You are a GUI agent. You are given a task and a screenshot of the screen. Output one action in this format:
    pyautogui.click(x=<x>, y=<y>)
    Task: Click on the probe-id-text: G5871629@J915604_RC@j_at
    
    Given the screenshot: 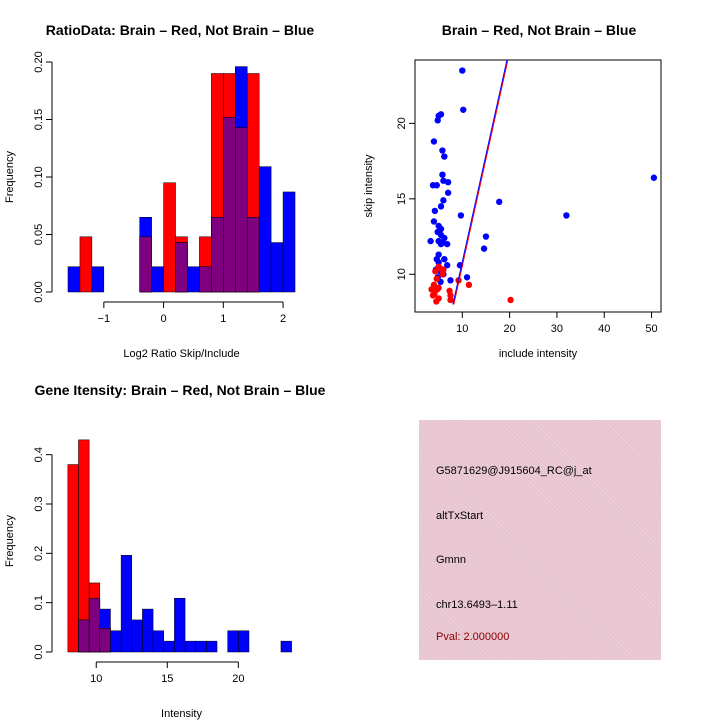 What is the action you would take?
    pyautogui.click(x=514, y=471)
    